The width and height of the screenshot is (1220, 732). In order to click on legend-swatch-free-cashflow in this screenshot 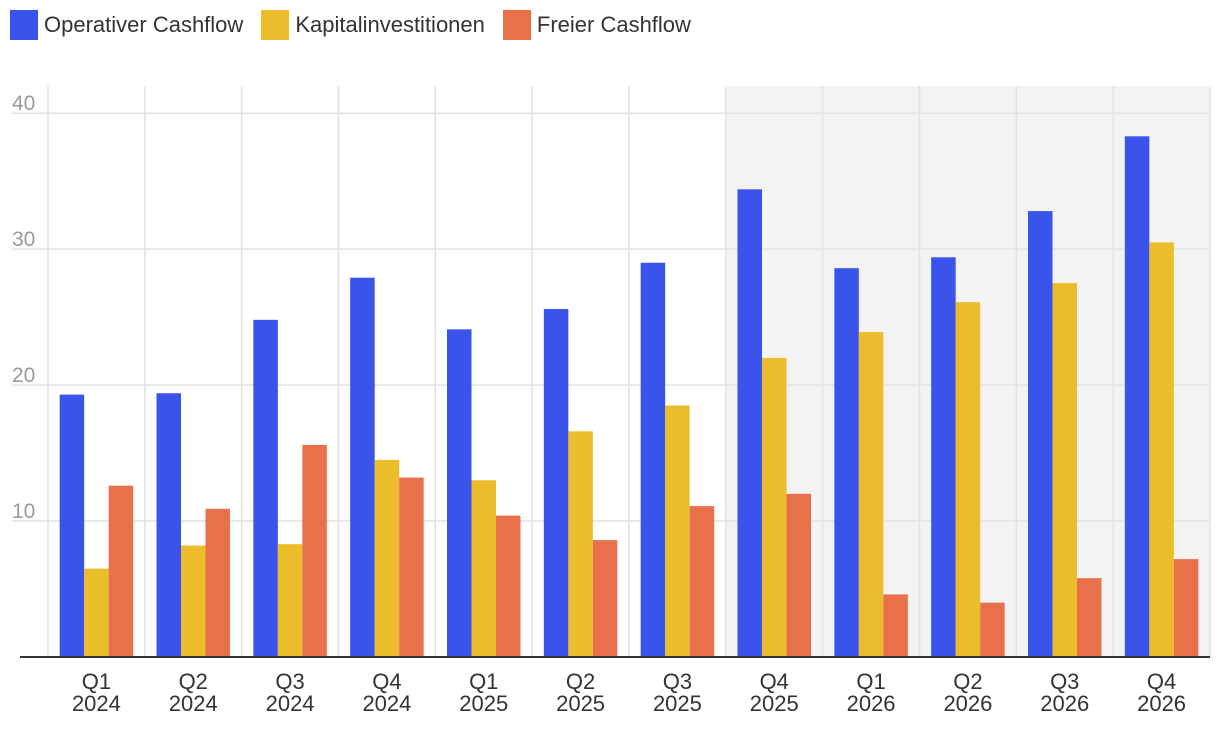, I will do `click(516, 25)`.